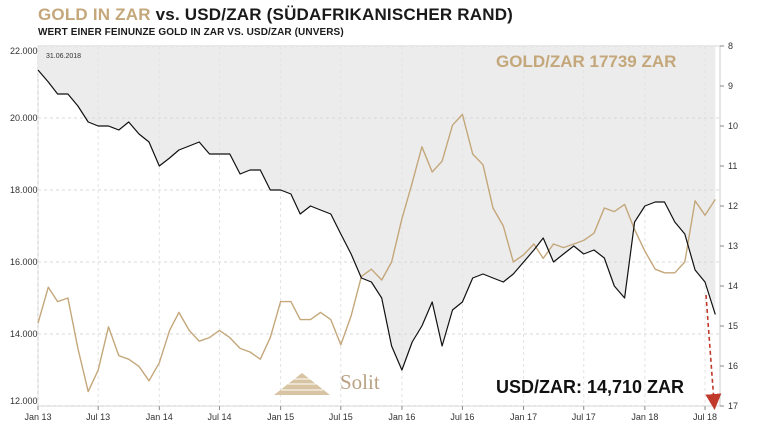 The image size is (768, 432). I want to click on right-tick-label: 9, so click(730, 86).